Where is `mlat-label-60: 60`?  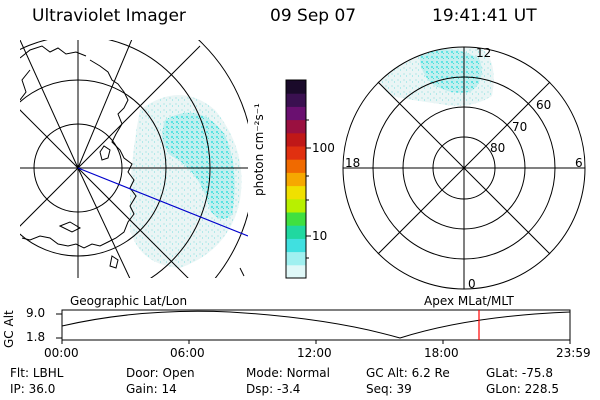 mlat-label-60: 60 is located at coordinates (544, 105).